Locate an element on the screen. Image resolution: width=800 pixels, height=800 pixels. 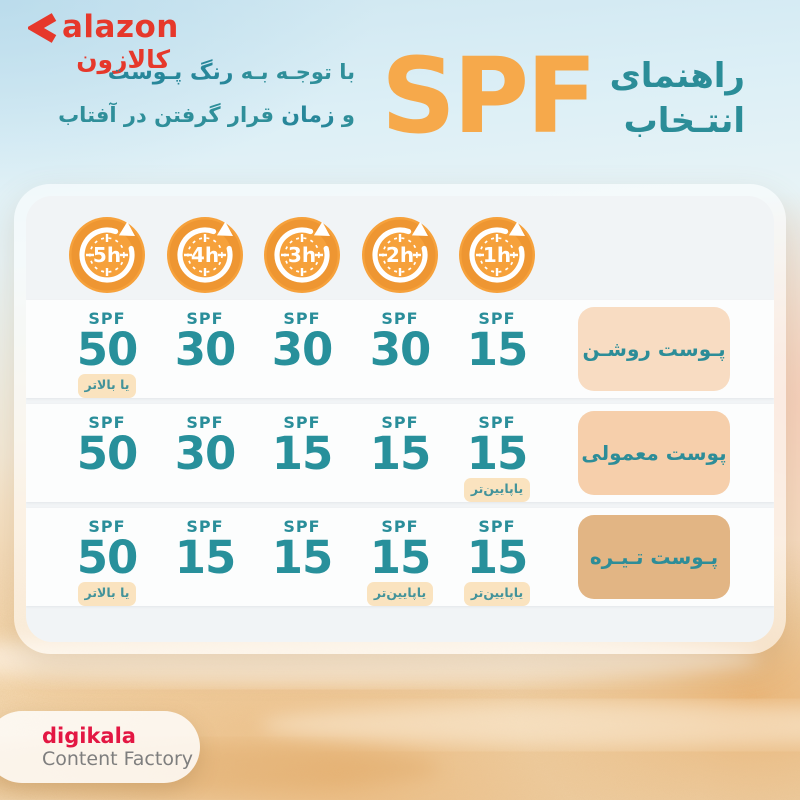
clock-label-3h: 3h is located at coordinates (302, 255).